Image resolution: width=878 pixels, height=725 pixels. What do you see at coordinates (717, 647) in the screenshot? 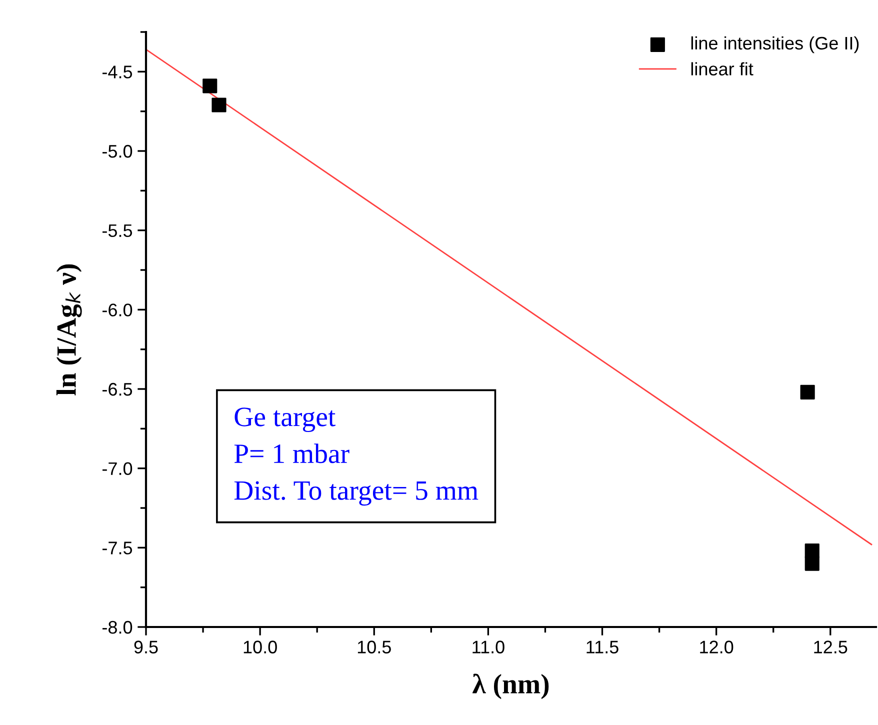
I see `x-tick-label: 12.0` at bounding box center [717, 647].